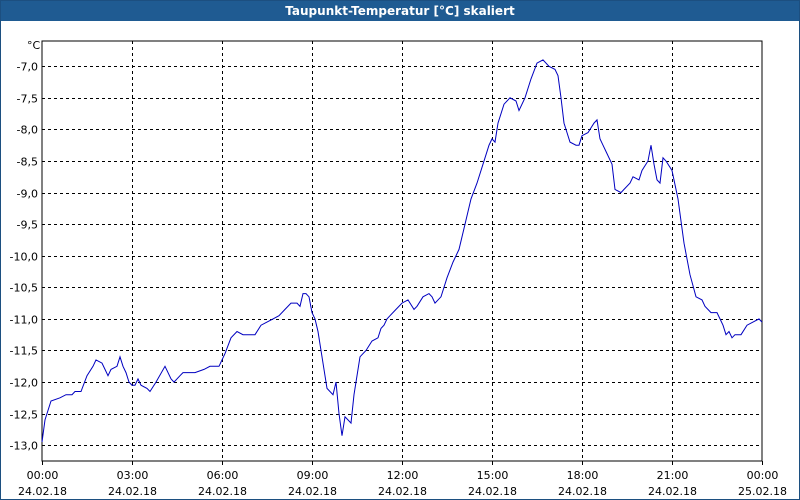  I want to click on x-tick-time-label: 09:00, so click(313, 475).